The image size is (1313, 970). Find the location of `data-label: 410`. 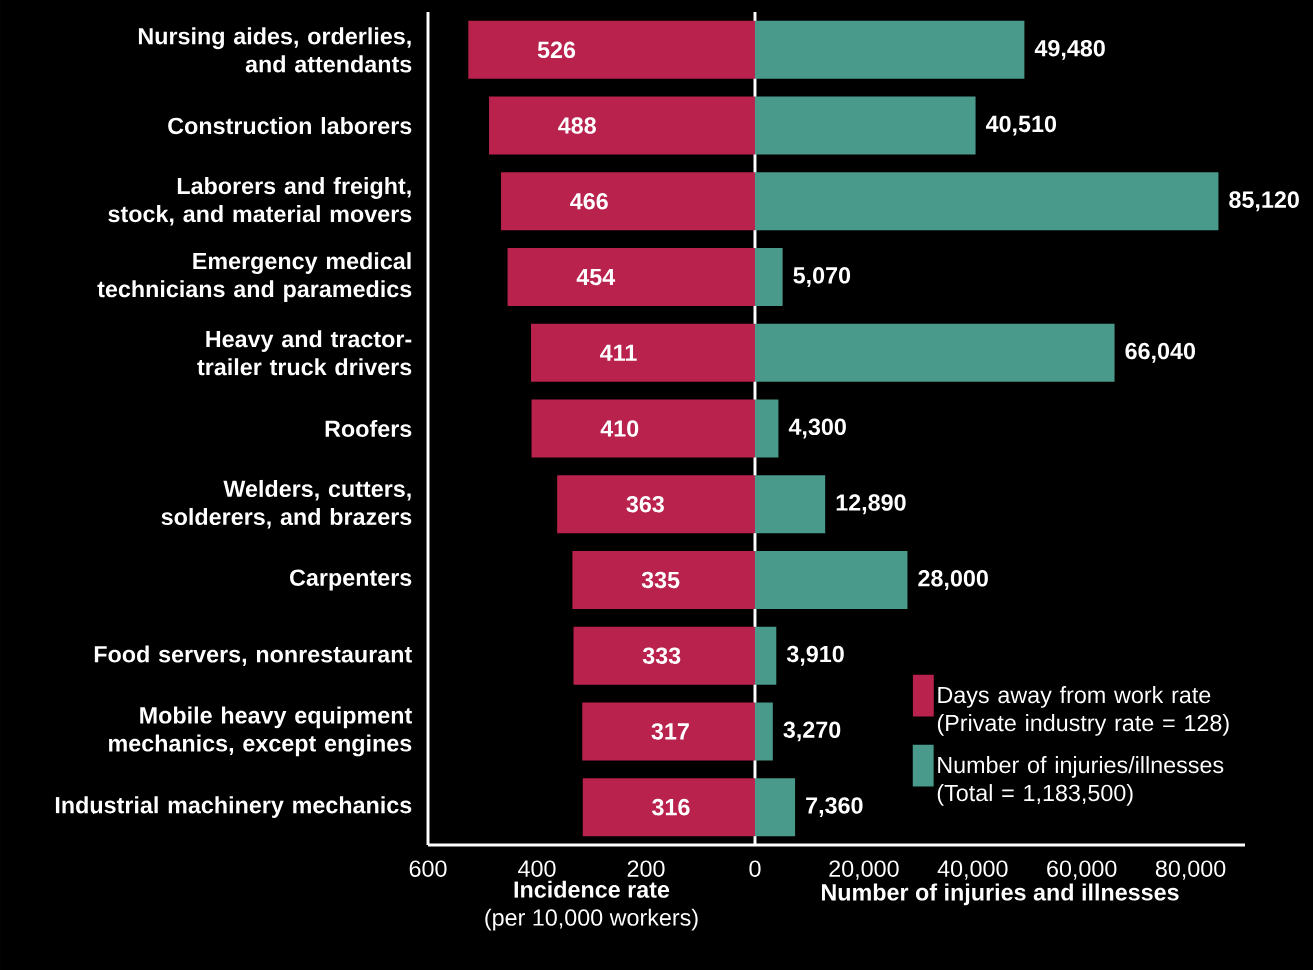

data-label: 410 is located at coordinates (619, 428).